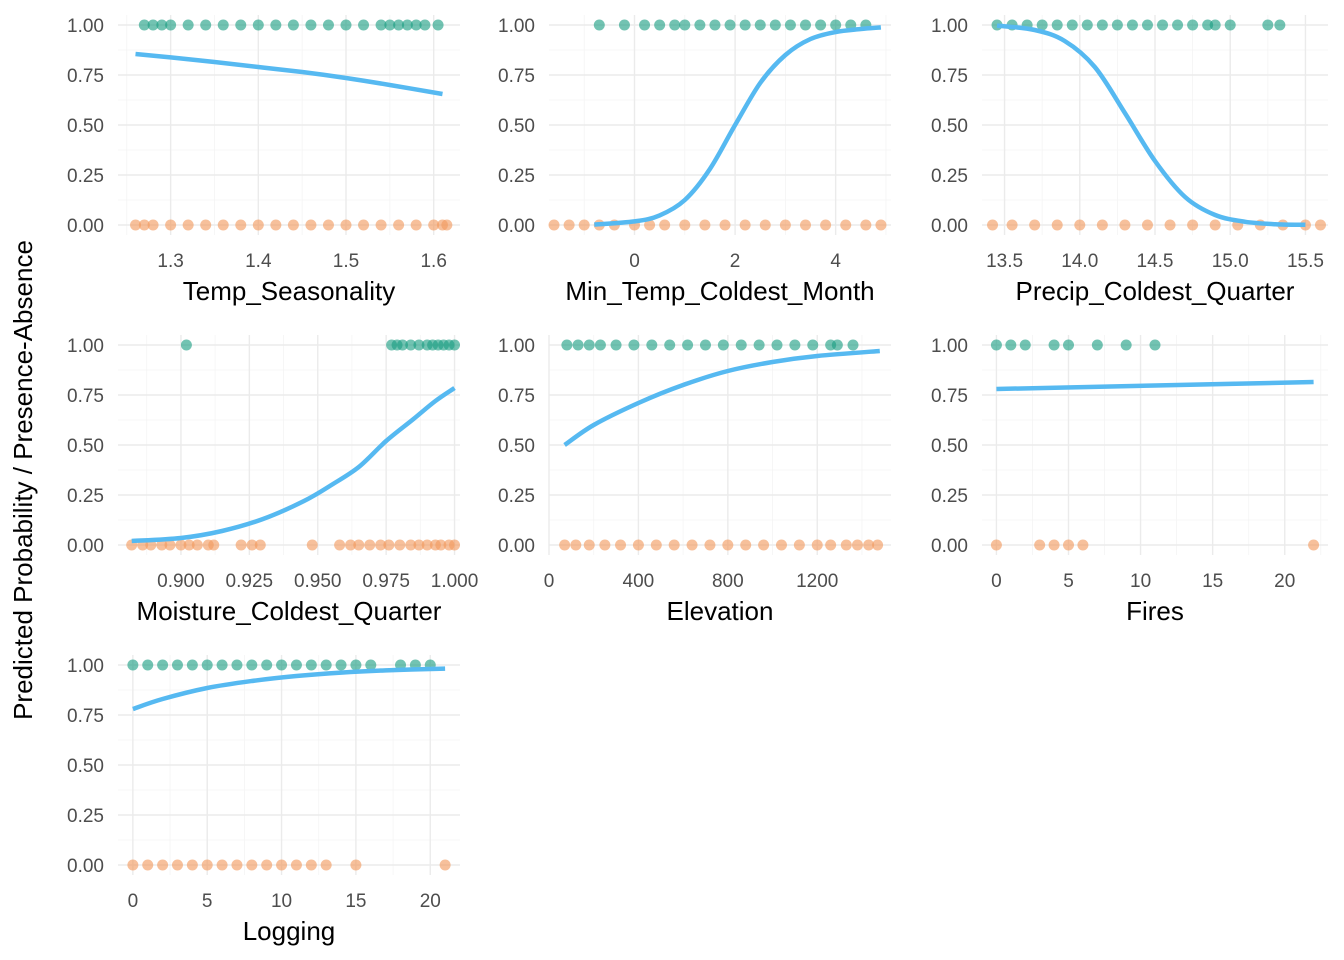 This screenshot has height=960, width=1344. What do you see at coordinates (1212, 581) in the screenshot?
I see `x-tick-label: 15` at bounding box center [1212, 581].